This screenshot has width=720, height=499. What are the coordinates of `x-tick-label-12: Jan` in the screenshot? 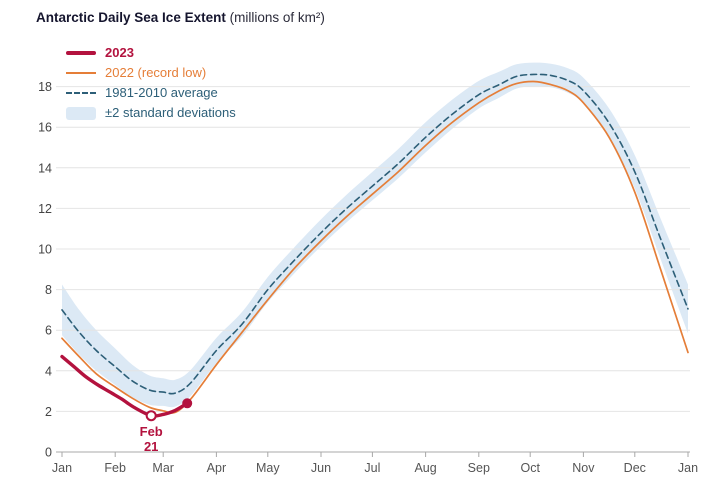 It's located at (688, 468).